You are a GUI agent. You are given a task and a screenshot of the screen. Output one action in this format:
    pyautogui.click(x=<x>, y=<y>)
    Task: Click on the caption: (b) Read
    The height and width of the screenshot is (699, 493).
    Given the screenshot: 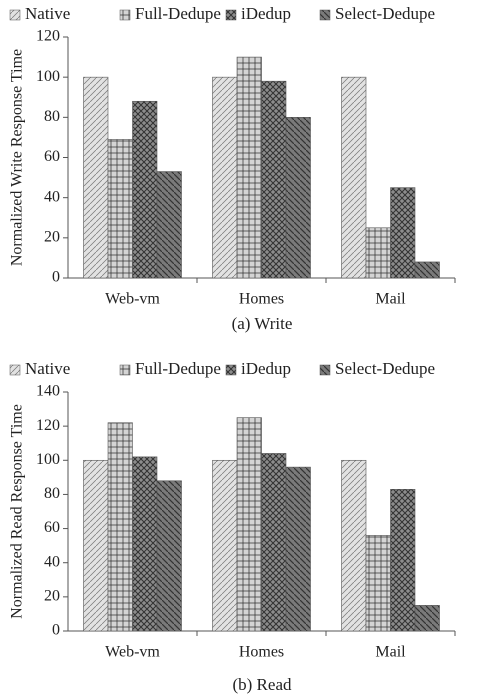 What is the action you would take?
    pyautogui.click(x=262, y=684)
    